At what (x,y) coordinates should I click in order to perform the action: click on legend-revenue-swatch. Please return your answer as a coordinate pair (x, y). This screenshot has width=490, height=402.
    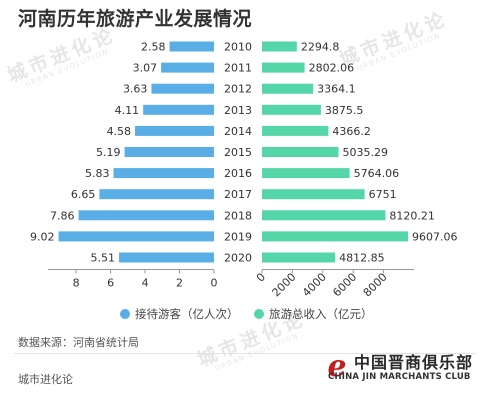
    Looking at the image, I should click on (259, 314).